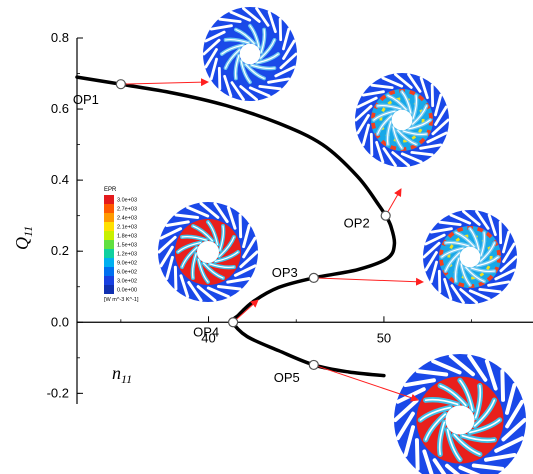 The image size is (533, 474). What do you see at coordinates (127, 291) in the screenshot?
I see `legend-entry: 0.0e+00` at bounding box center [127, 291].